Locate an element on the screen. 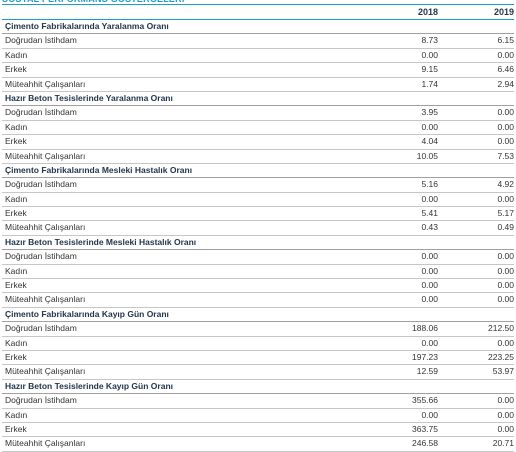 The height and width of the screenshot is (452, 516). table-row: Erkek 5.41 5.17 is located at coordinates (258, 214).